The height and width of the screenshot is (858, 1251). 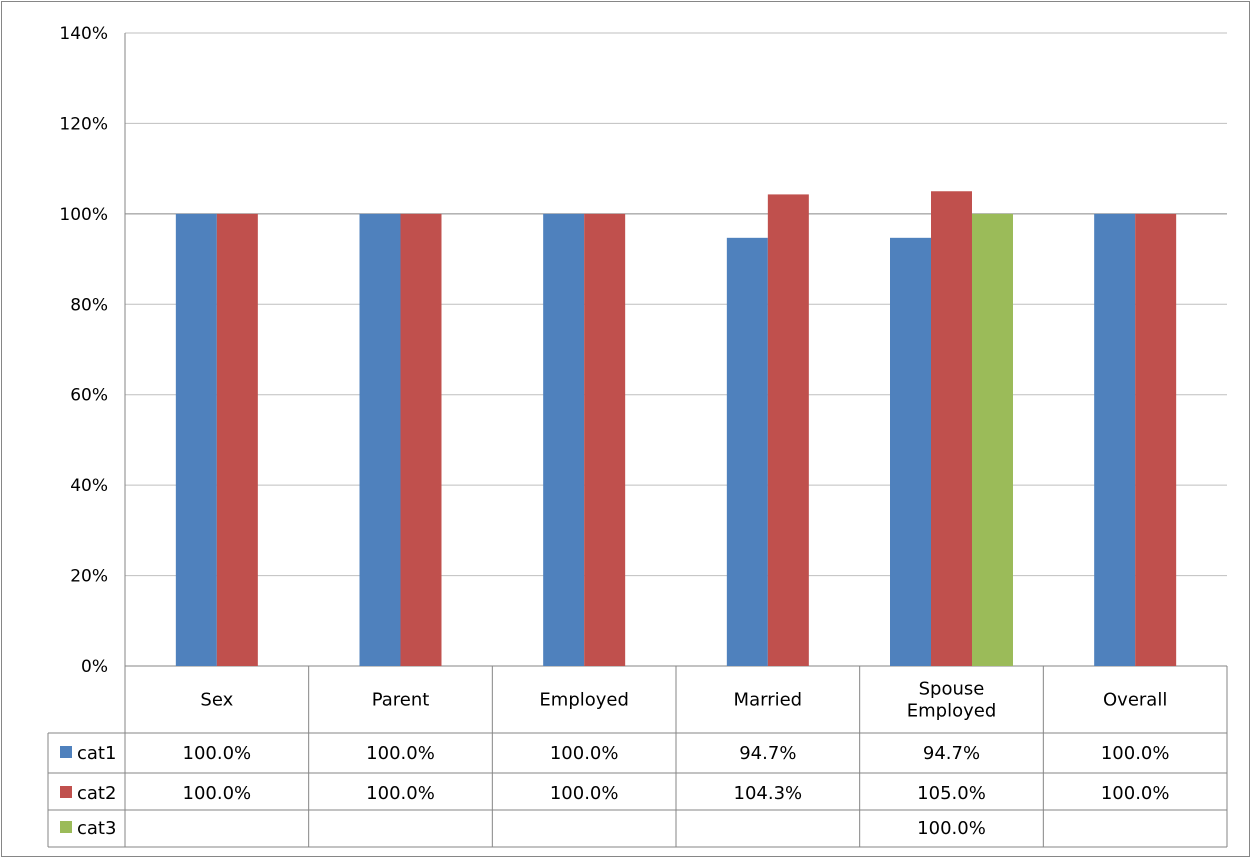 I want to click on y-tick-label: 60%, so click(x=89, y=396).